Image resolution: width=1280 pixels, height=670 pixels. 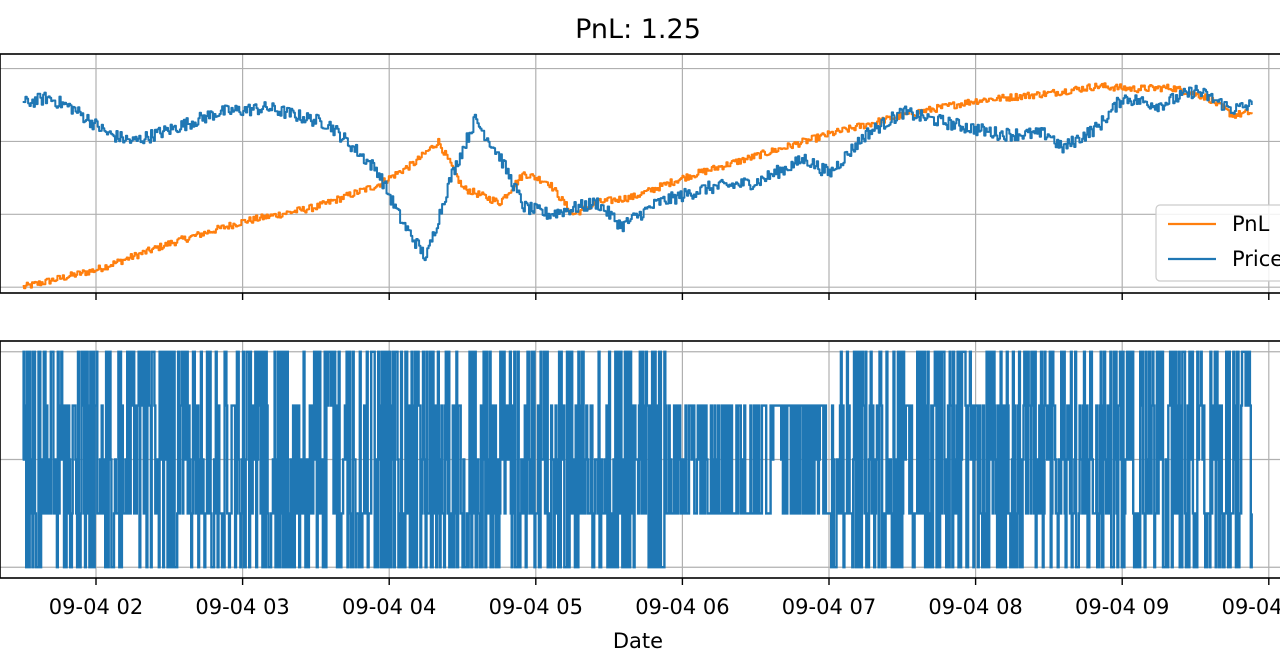 I want to click on chart-title: PnL: 1.25, so click(x=638, y=29).